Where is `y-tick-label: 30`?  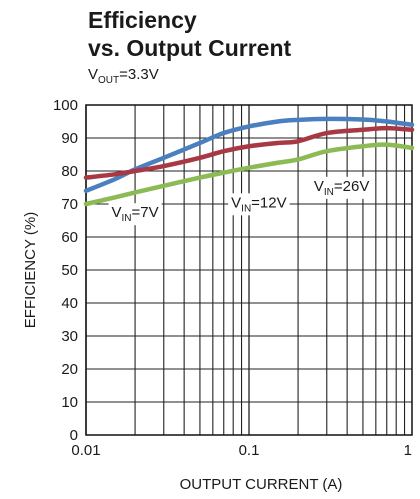
y-tick-label: 30 is located at coordinates (69, 336).